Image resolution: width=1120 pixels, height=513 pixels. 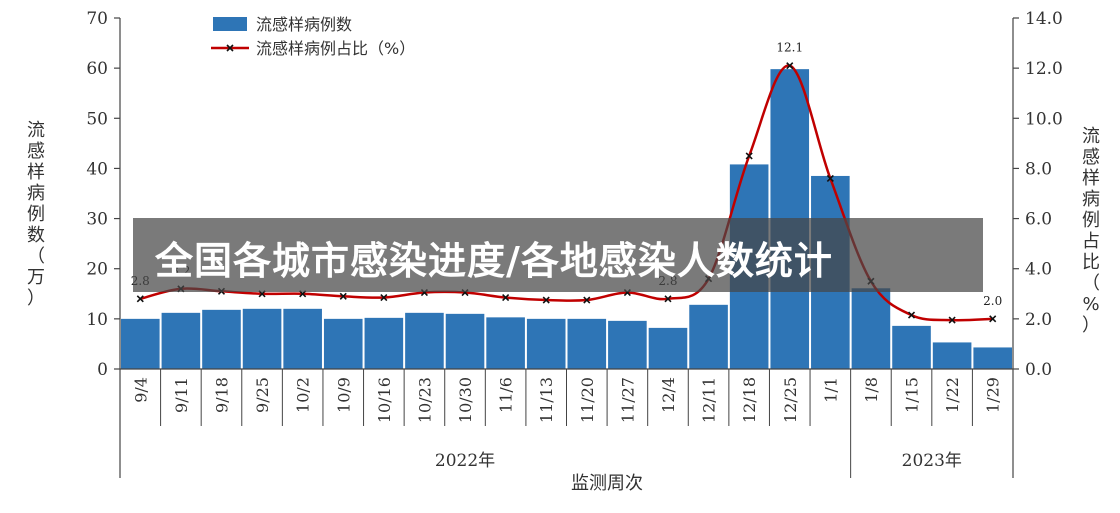 I want to click on x-tick-label-7: 10/23, so click(x=424, y=400).